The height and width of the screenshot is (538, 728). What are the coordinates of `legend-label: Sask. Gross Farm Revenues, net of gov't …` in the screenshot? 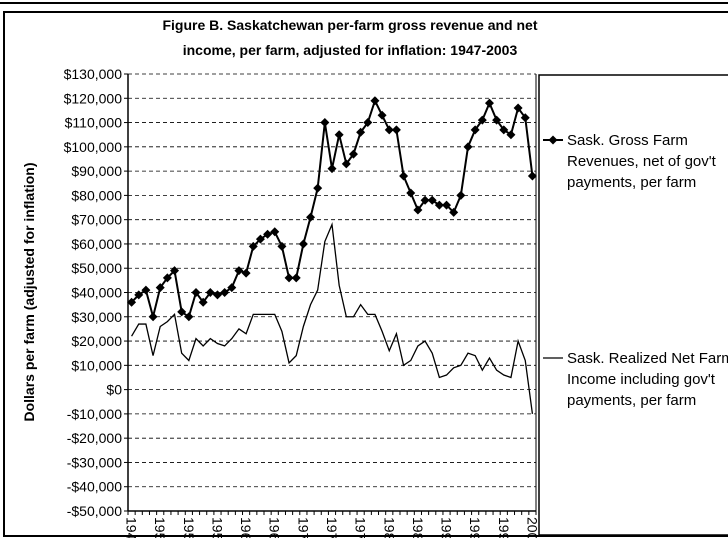 It's located at (641, 161).